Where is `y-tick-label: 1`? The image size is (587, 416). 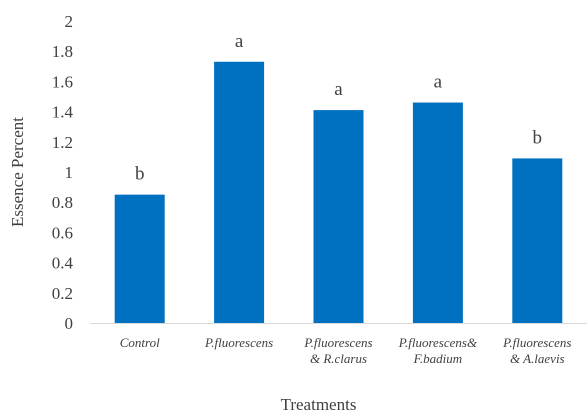 y-tick-label: 1 is located at coordinates (69, 172).